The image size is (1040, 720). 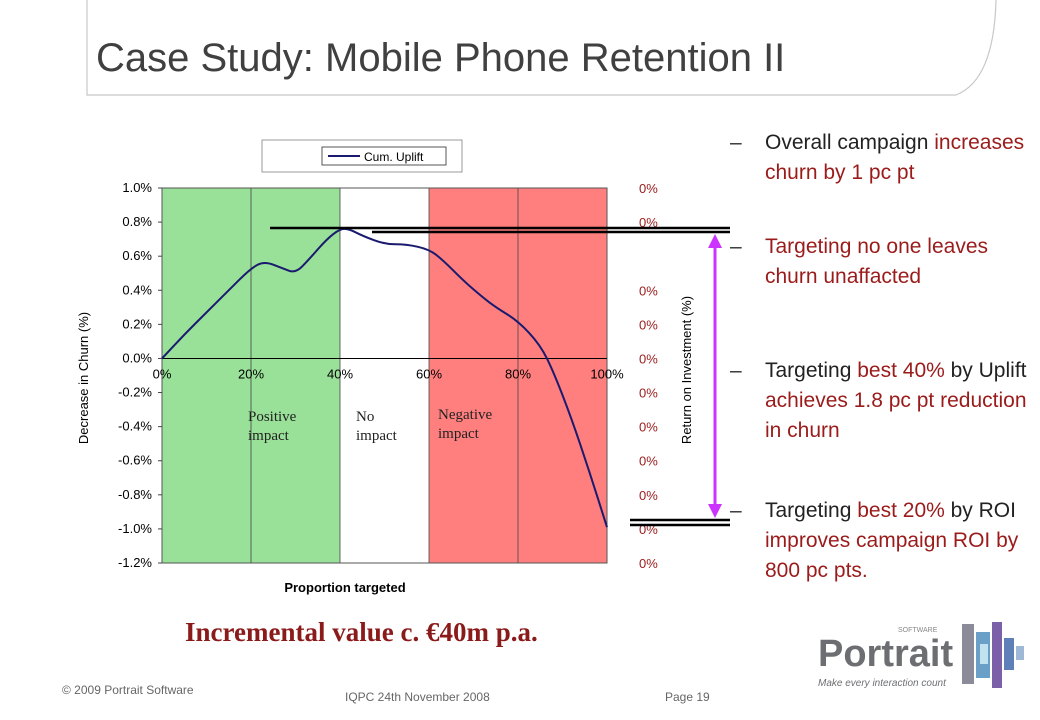 I want to click on y-axis-title: Decrease in Churn (%), so click(x=83, y=378).